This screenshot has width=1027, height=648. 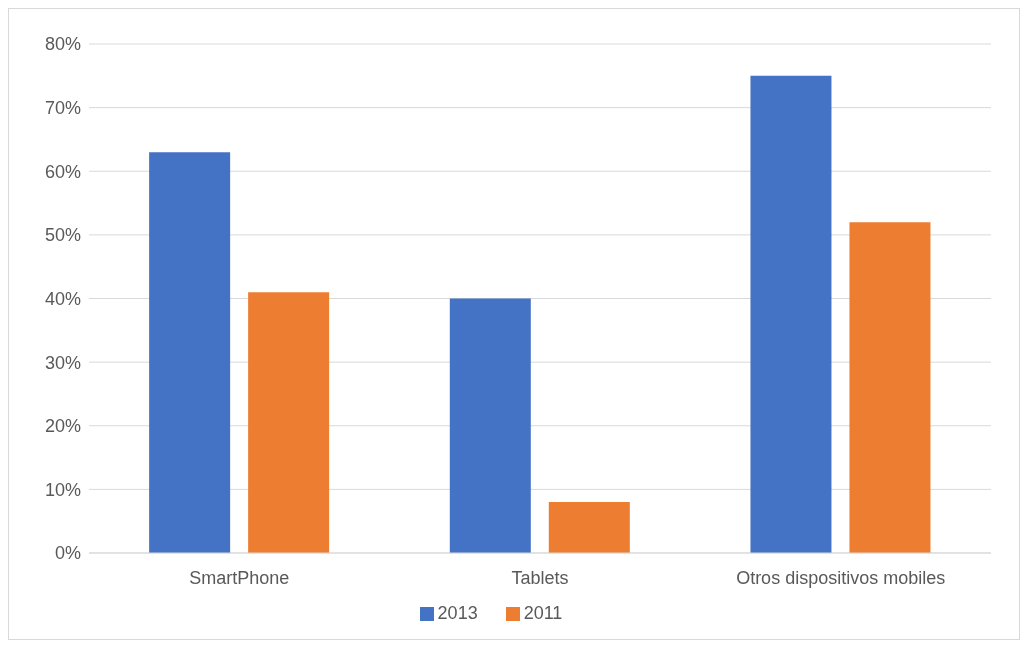 What do you see at coordinates (62, 235) in the screenshot?
I see `y-tick-label: 50%` at bounding box center [62, 235].